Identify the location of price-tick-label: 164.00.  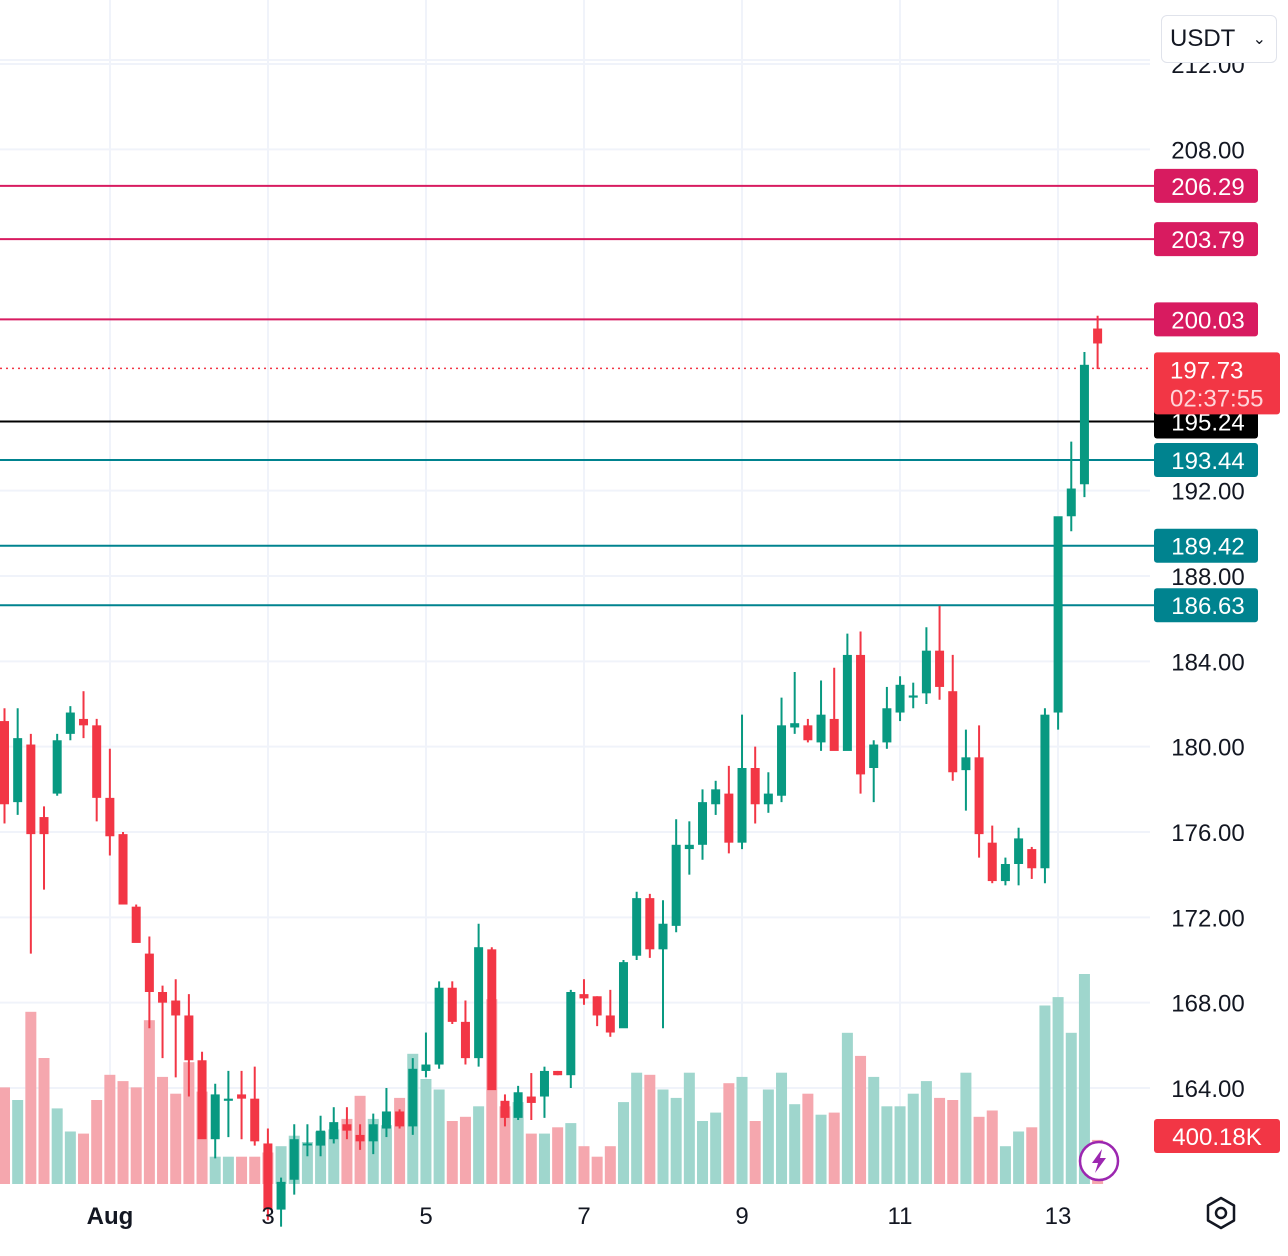
(1207, 1089).